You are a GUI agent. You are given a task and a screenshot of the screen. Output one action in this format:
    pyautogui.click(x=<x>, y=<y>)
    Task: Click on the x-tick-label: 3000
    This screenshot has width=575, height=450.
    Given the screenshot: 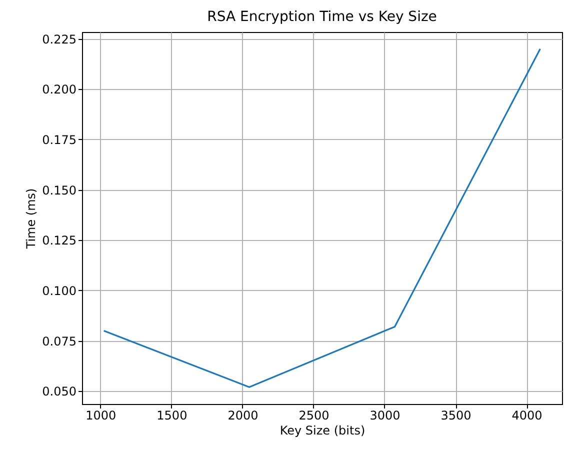 What is the action you would take?
    pyautogui.click(x=385, y=415)
    